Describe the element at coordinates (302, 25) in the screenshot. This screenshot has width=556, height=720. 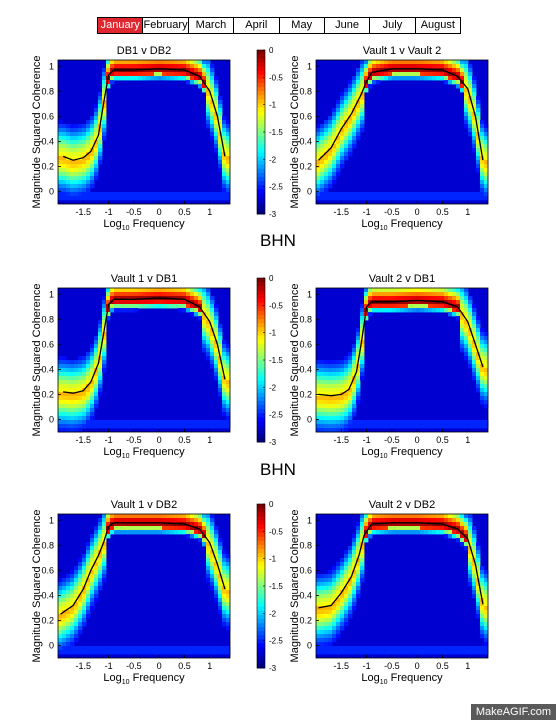
I see `month-tab-may: May` at that location.